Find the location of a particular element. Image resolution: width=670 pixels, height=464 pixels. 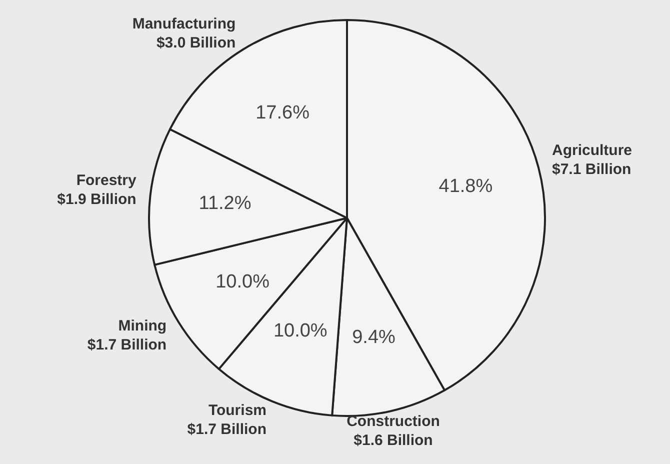

slice-label: Manufacturing $3.0 Billion is located at coordinates (184, 34).